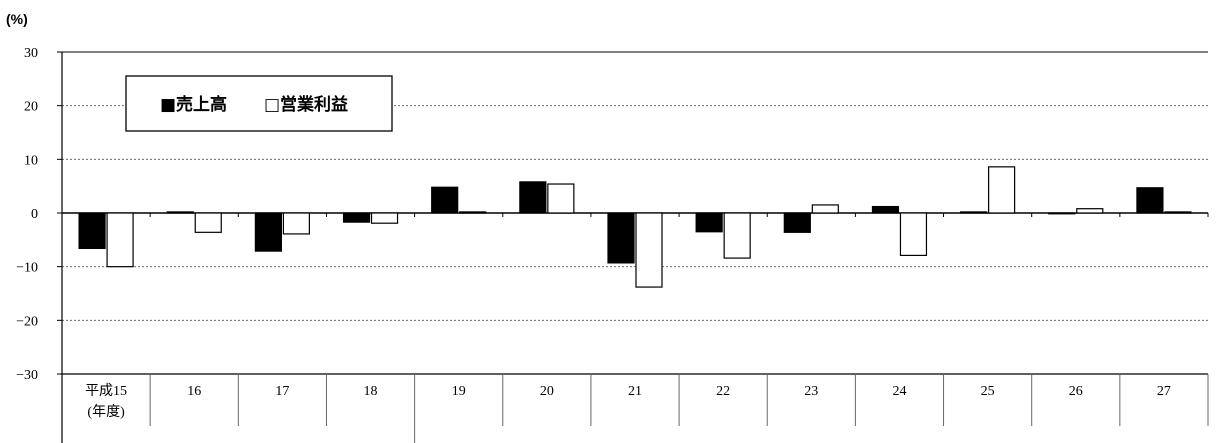  I want to click on x-category-label: 19, so click(459, 391).